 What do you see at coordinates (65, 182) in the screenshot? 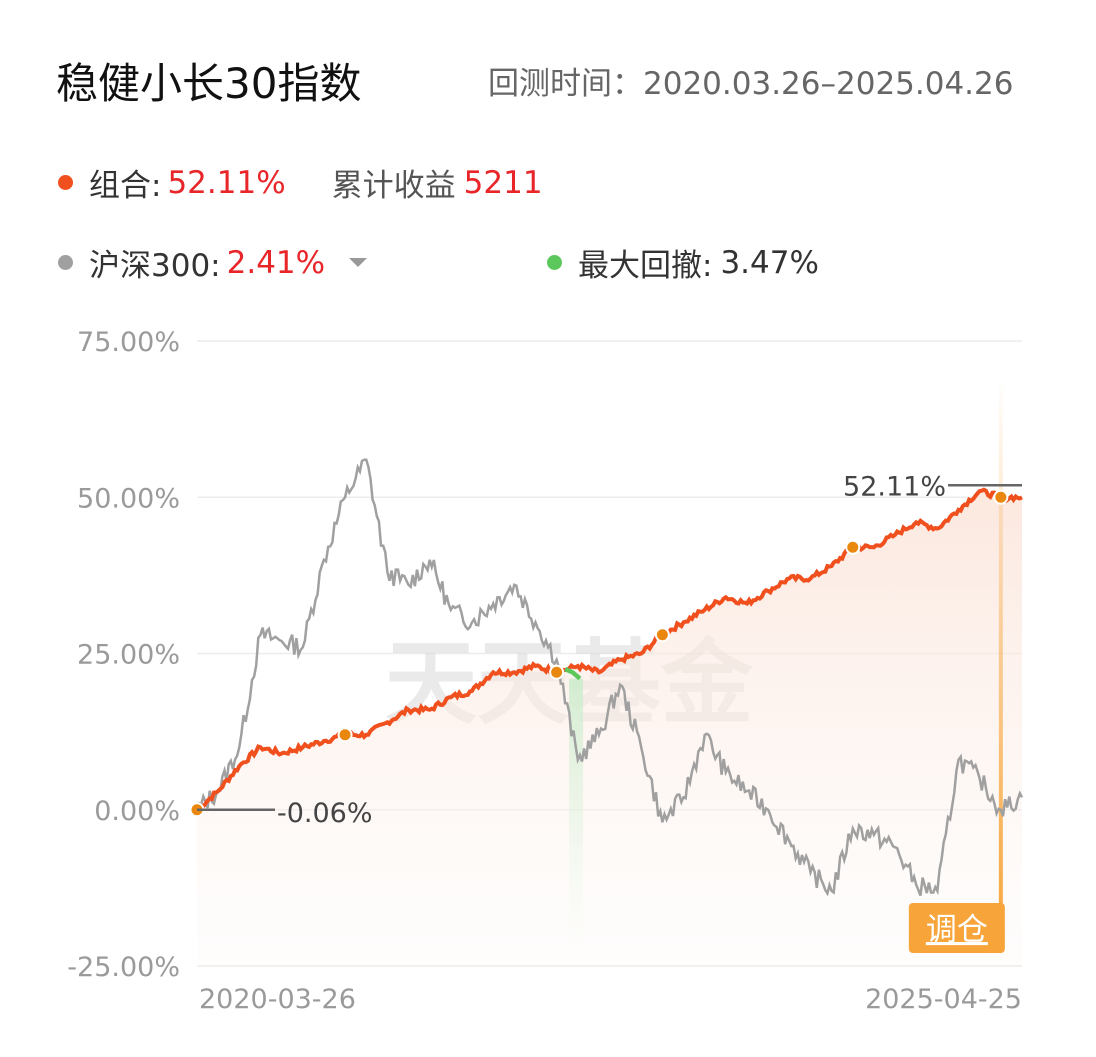
I see `portfolio-dot-icon` at bounding box center [65, 182].